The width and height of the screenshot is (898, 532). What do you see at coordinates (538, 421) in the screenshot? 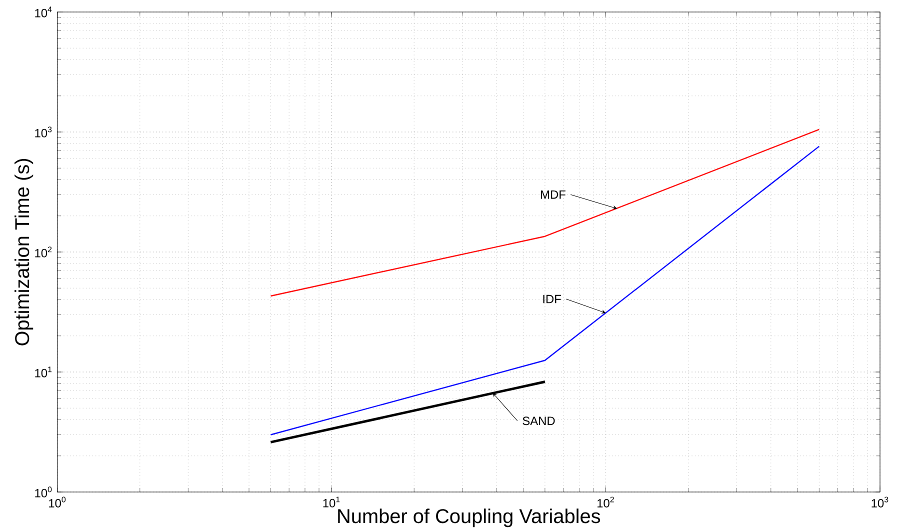
I see `annotation: SAND` at bounding box center [538, 421].